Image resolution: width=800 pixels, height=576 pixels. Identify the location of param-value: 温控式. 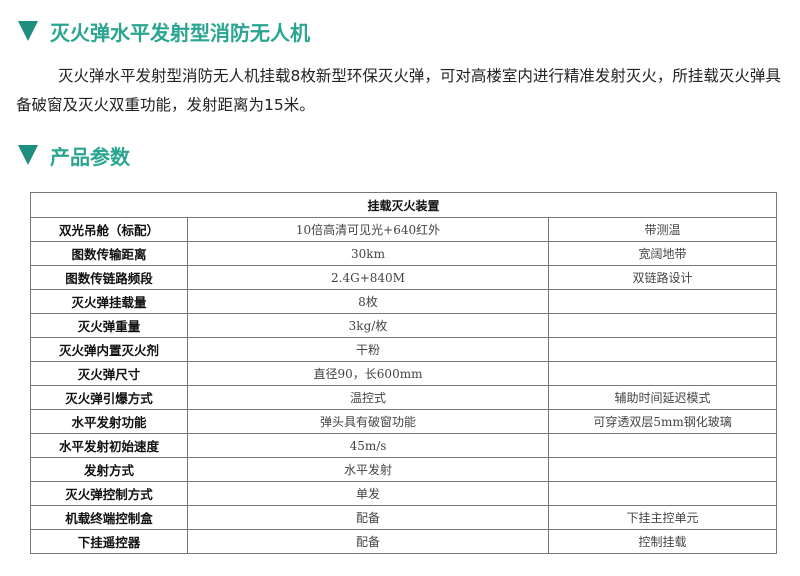
(368, 397).